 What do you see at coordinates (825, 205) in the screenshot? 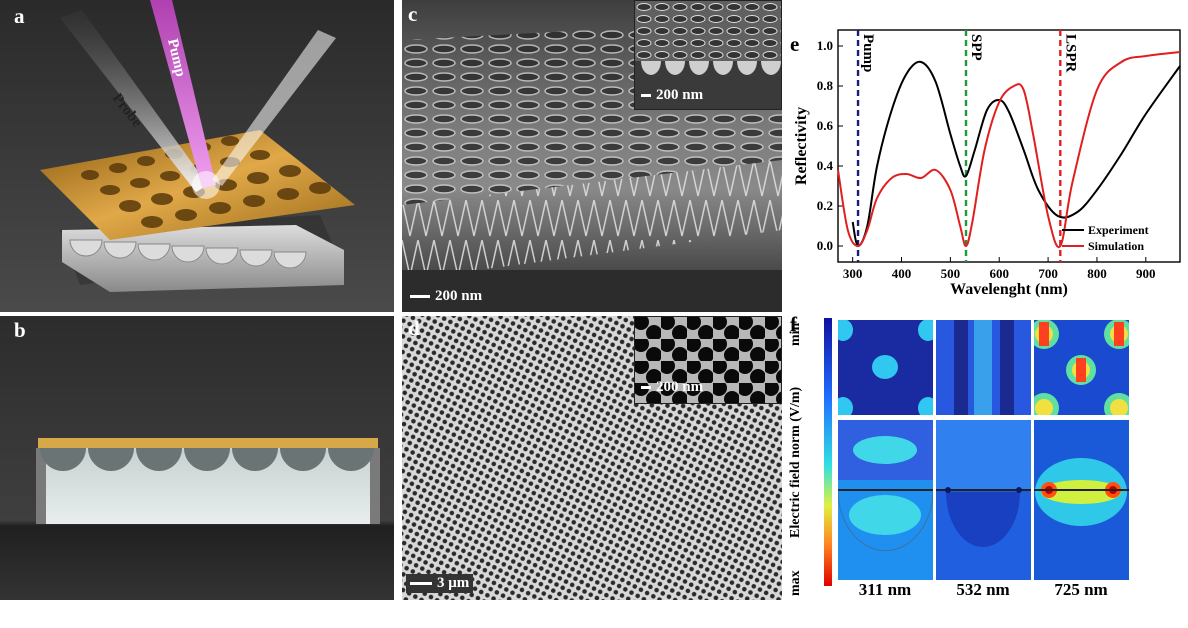
I see `y-tick-label: 0.2` at bounding box center [825, 205].